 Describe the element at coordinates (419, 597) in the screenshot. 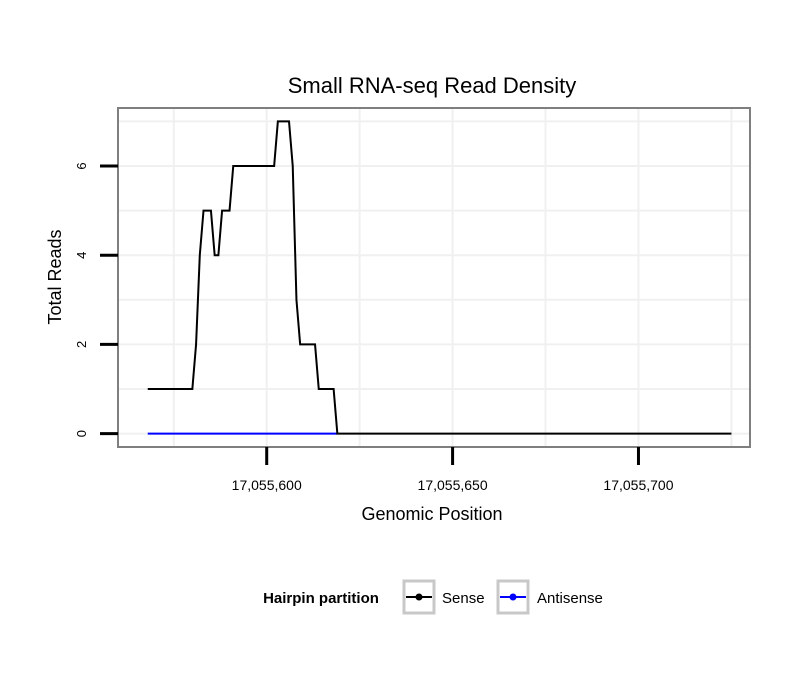

I see `legend-dot-sense` at that location.